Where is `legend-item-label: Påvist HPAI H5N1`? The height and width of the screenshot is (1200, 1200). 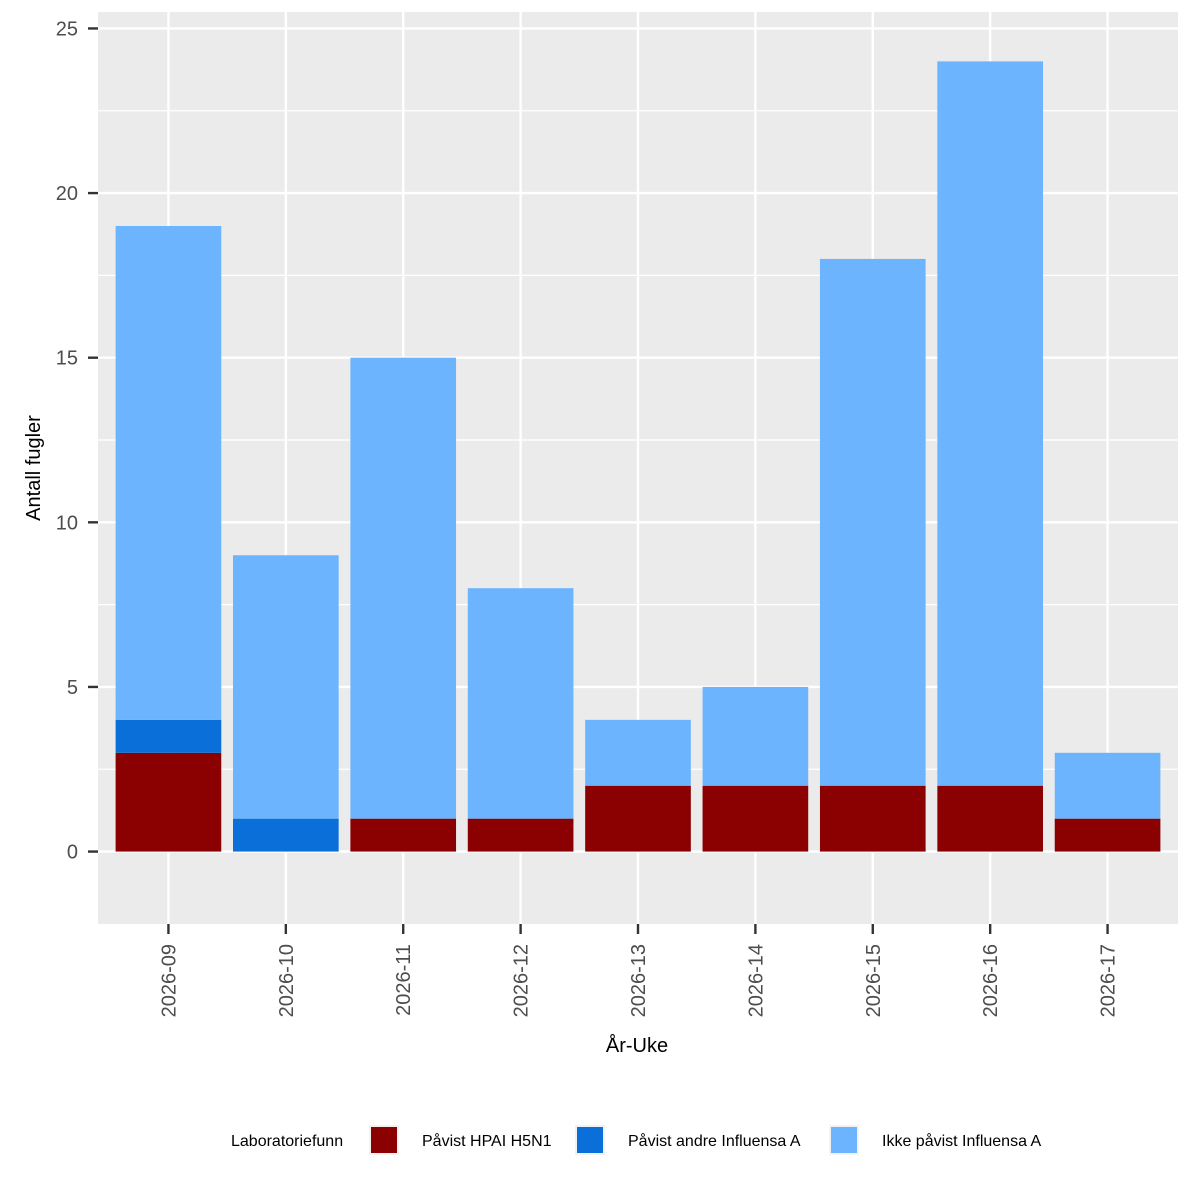 legend-item-label: Påvist HPAI H5N1 is located at coordinates (487, 1141).